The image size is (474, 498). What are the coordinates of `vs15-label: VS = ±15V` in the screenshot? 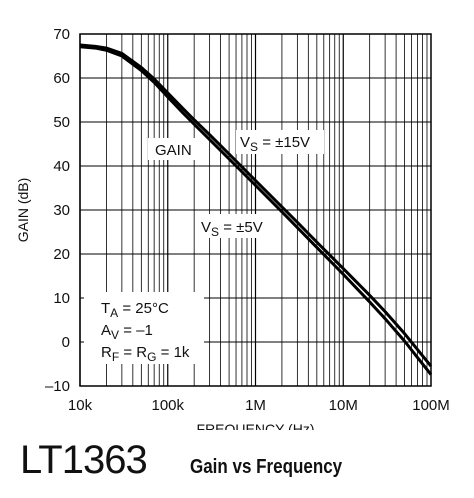 It's located at (275, 144).